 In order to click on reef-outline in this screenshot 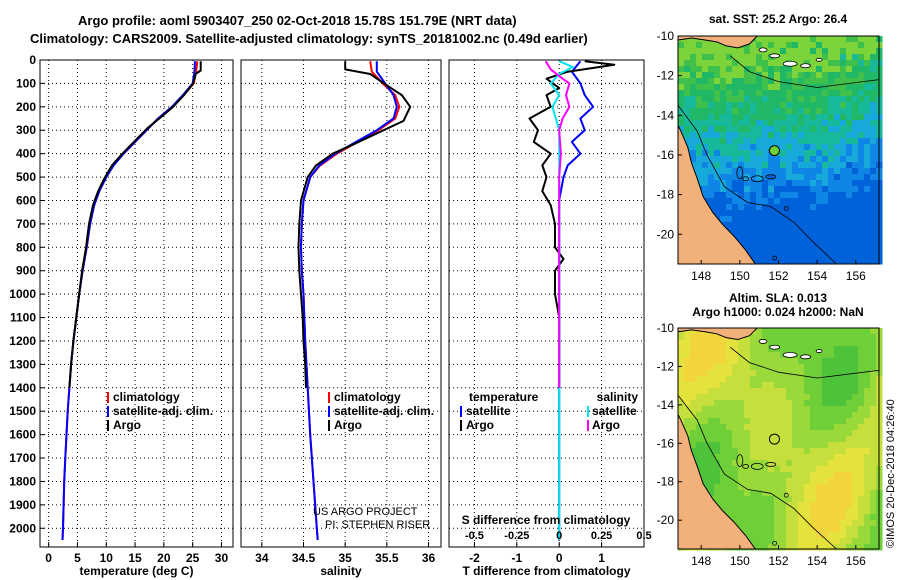, I will do `click(757, 179)`.